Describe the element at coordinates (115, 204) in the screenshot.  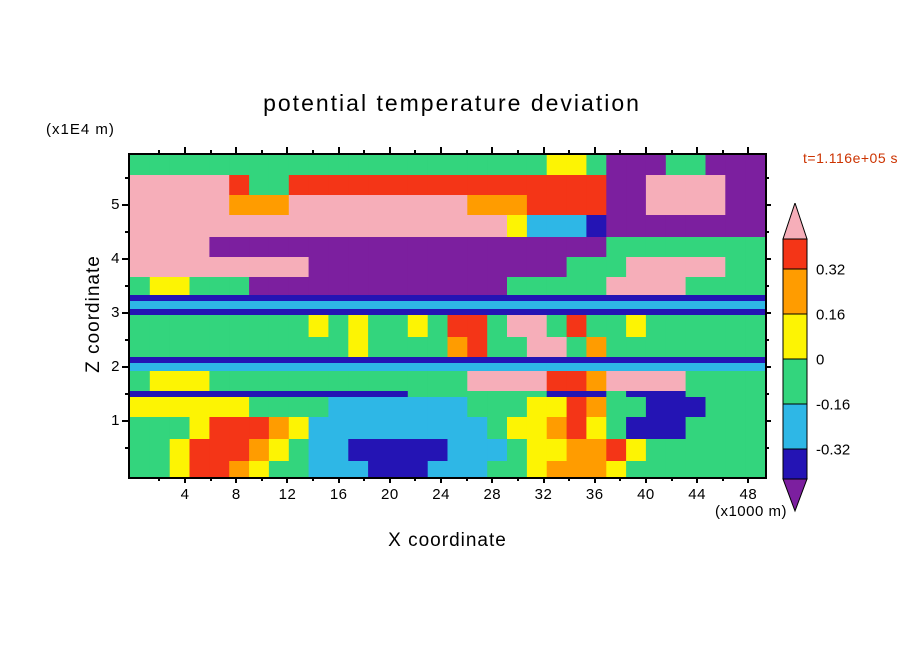
I see `y-tick-label: 5` at that location.